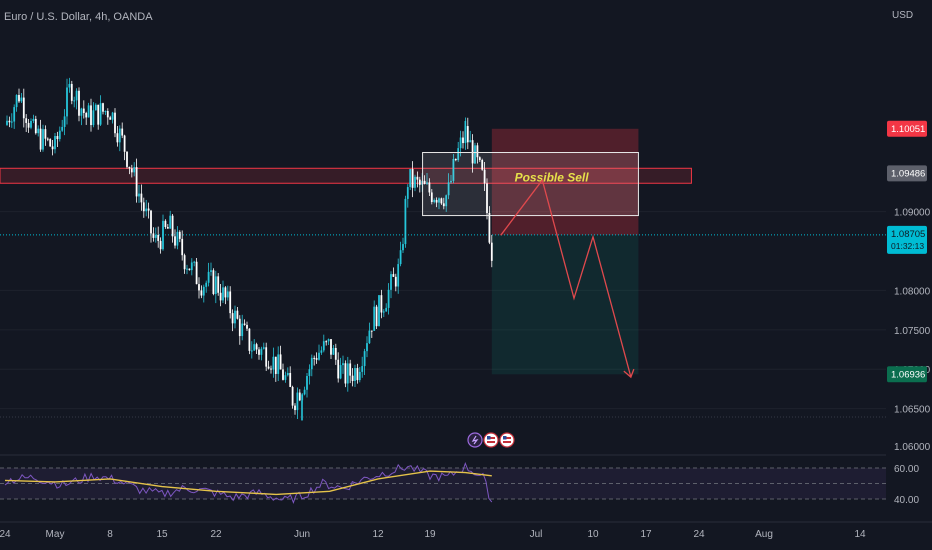 The image size is (932, 550). Describe the element at coordinates (764, 534) in the screenshot. I see `x-tick-label: Aug` at that location.